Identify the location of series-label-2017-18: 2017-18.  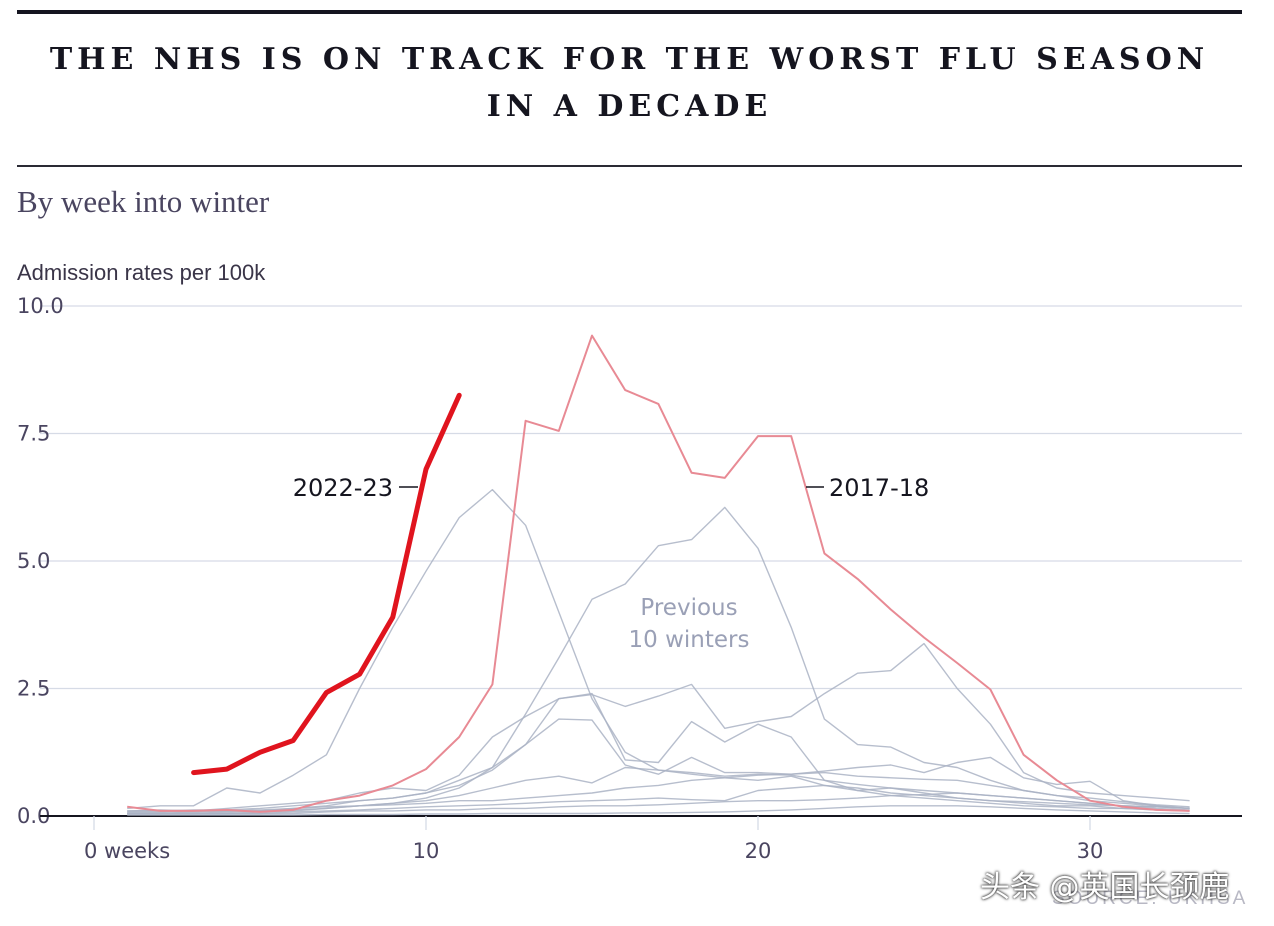
(879, 488).